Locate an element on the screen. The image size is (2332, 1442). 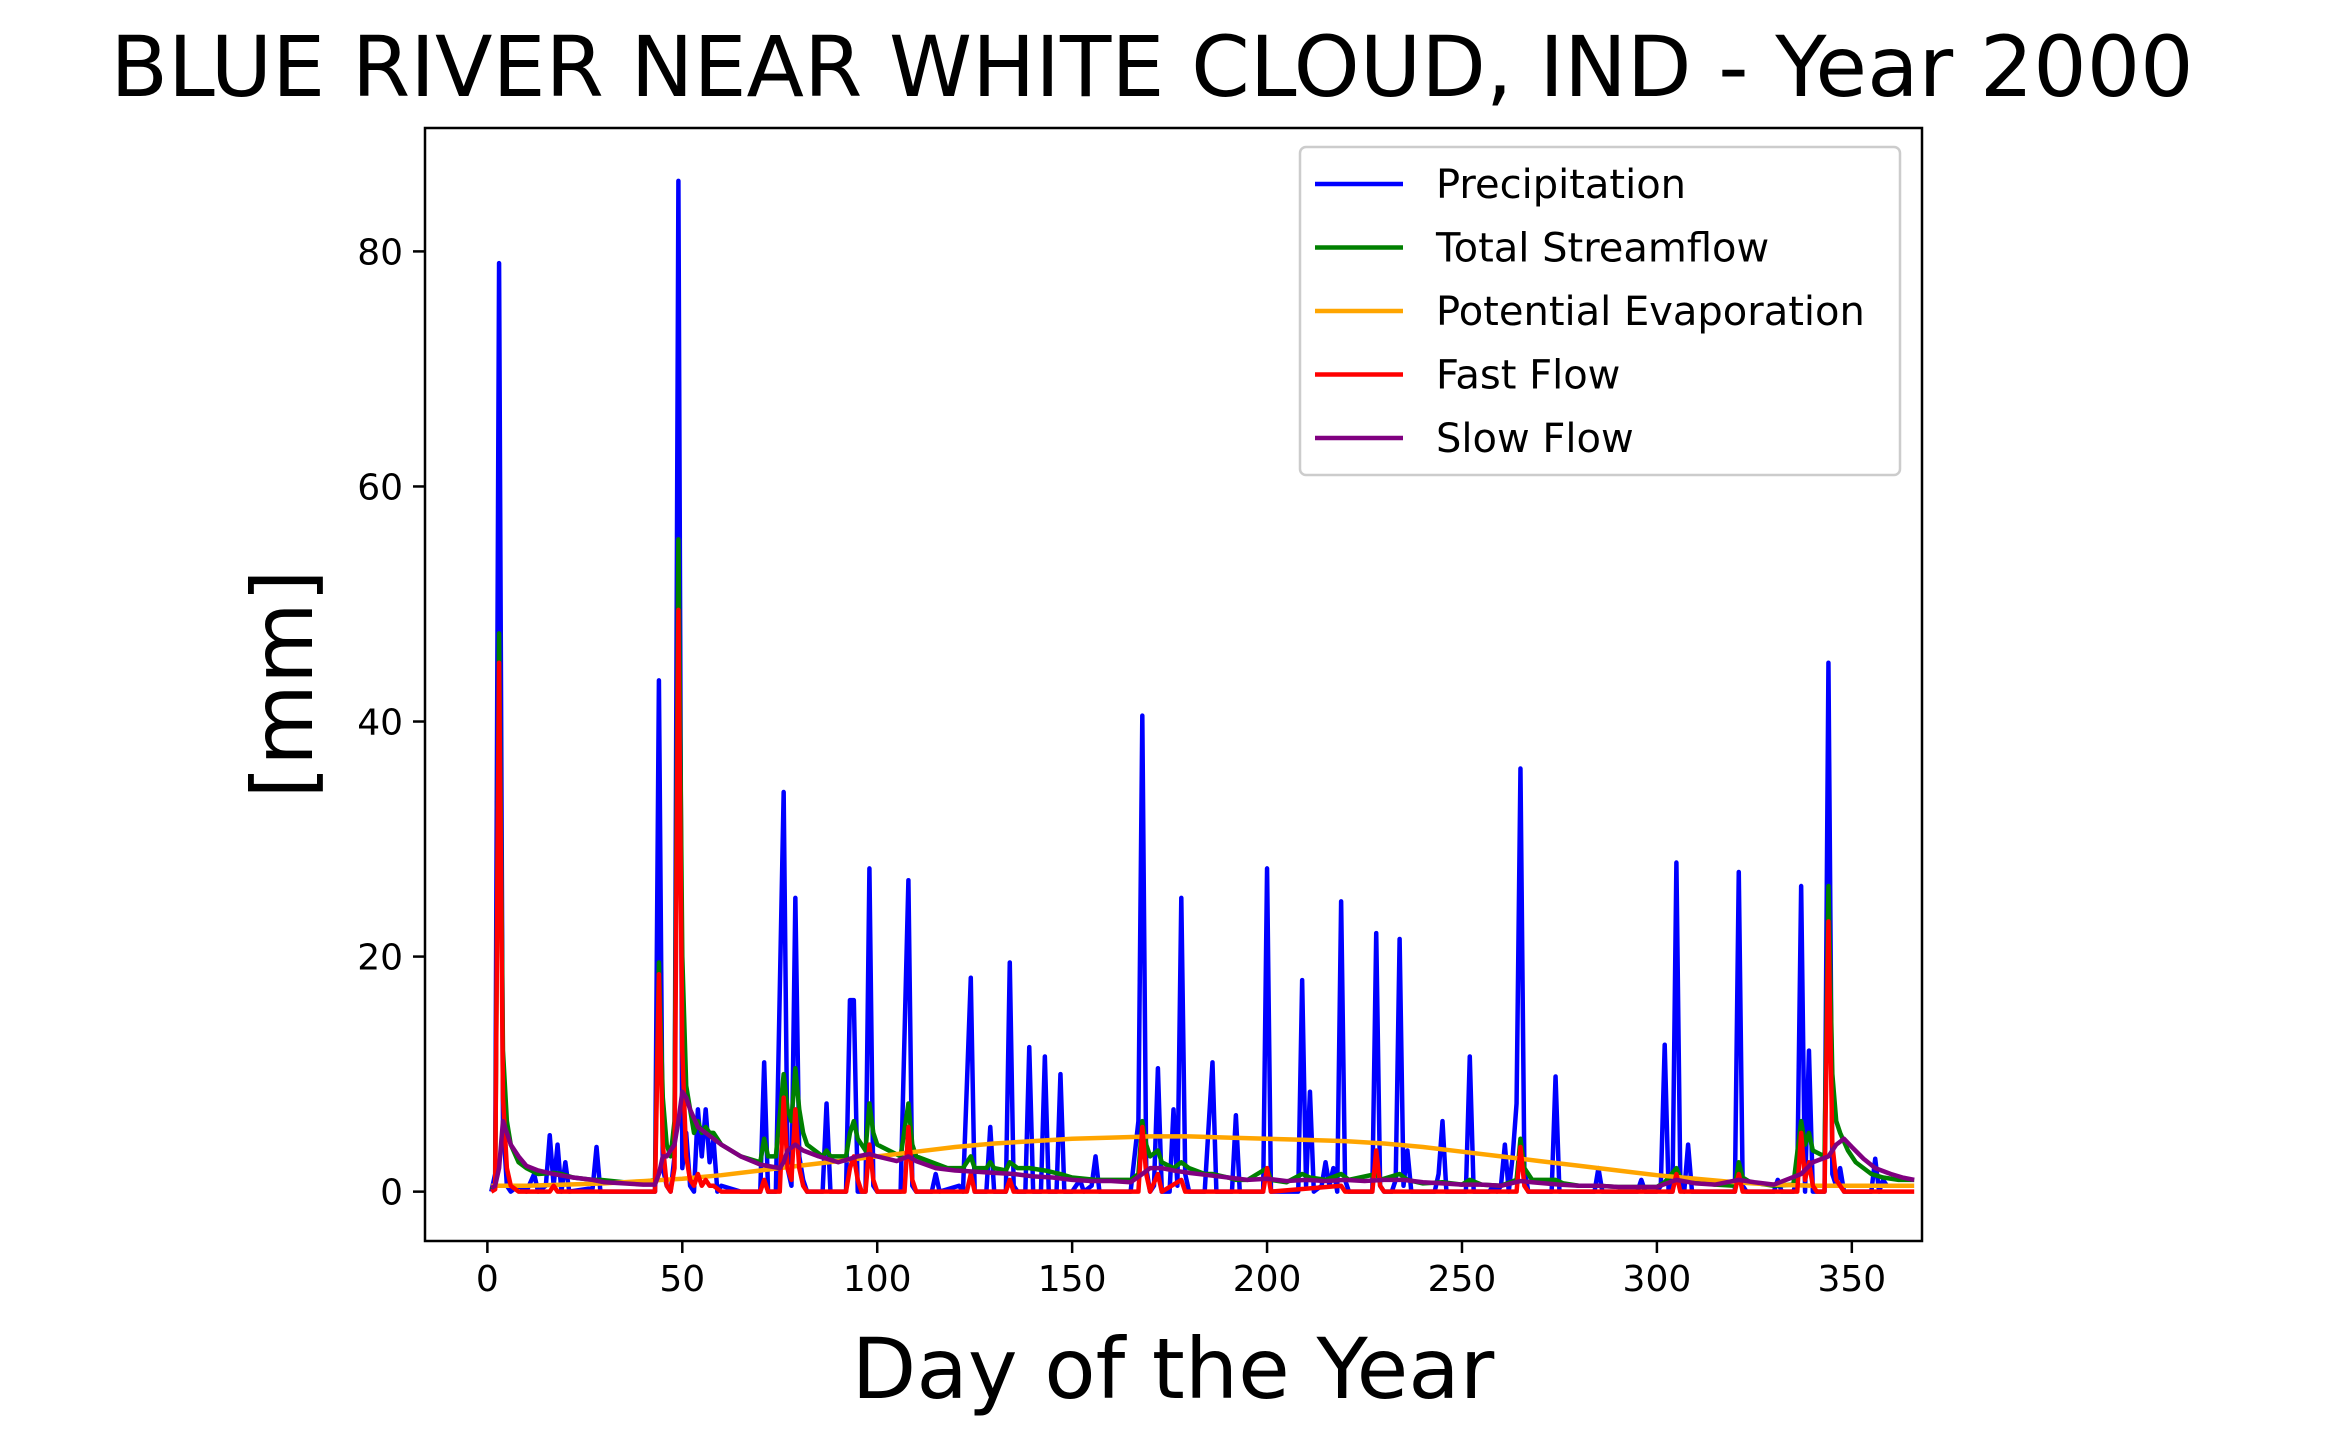
legend-label-2: Potential Evaporation is located at coordinates (1650, 312).